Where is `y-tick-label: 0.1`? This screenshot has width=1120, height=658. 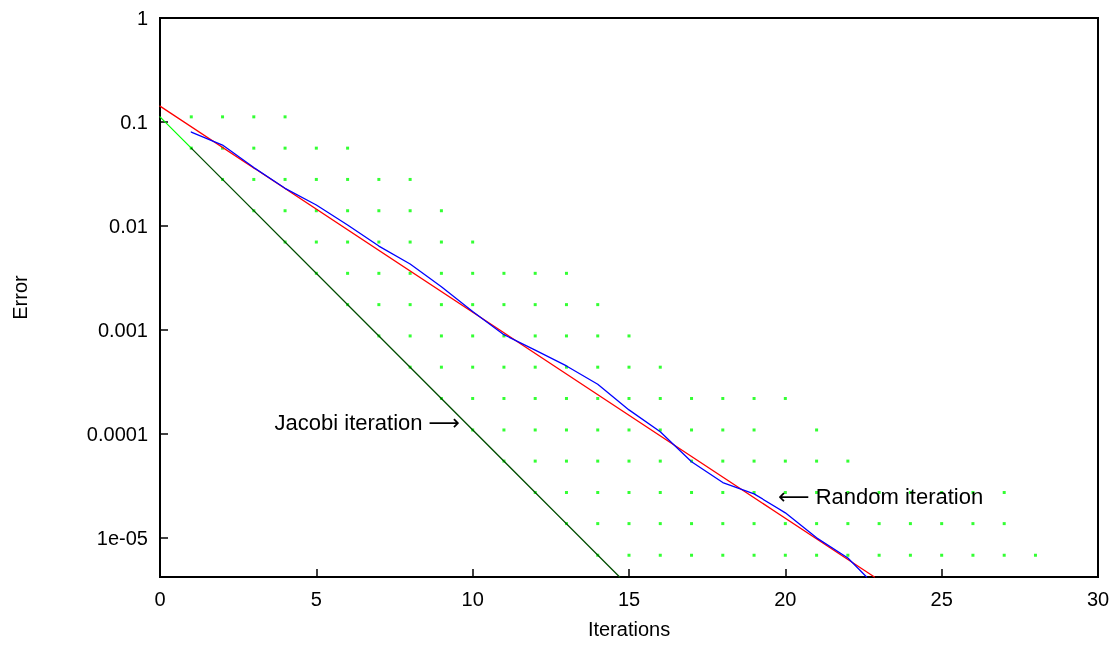
y-tick-label: 0.1 is located at coordinates (134, 121).